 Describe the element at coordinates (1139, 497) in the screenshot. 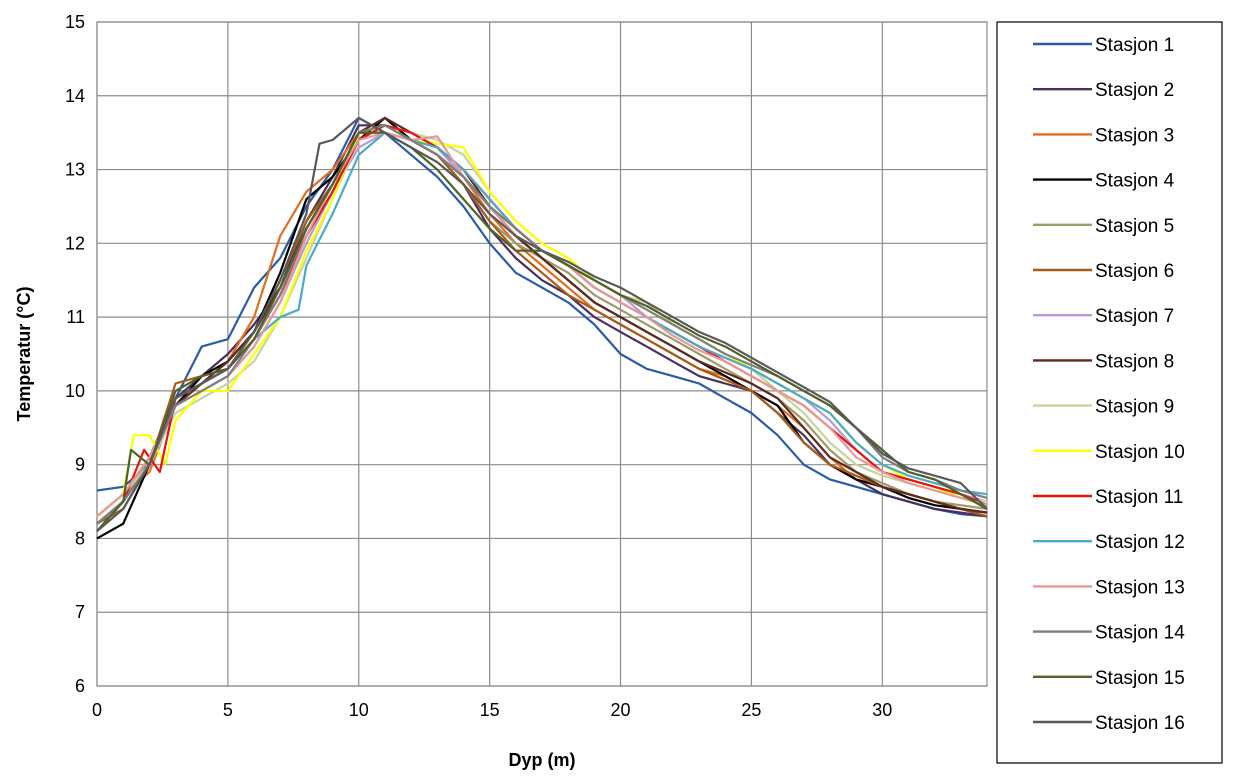

I see `legend-entry-label: Stasjon 11` at that location.